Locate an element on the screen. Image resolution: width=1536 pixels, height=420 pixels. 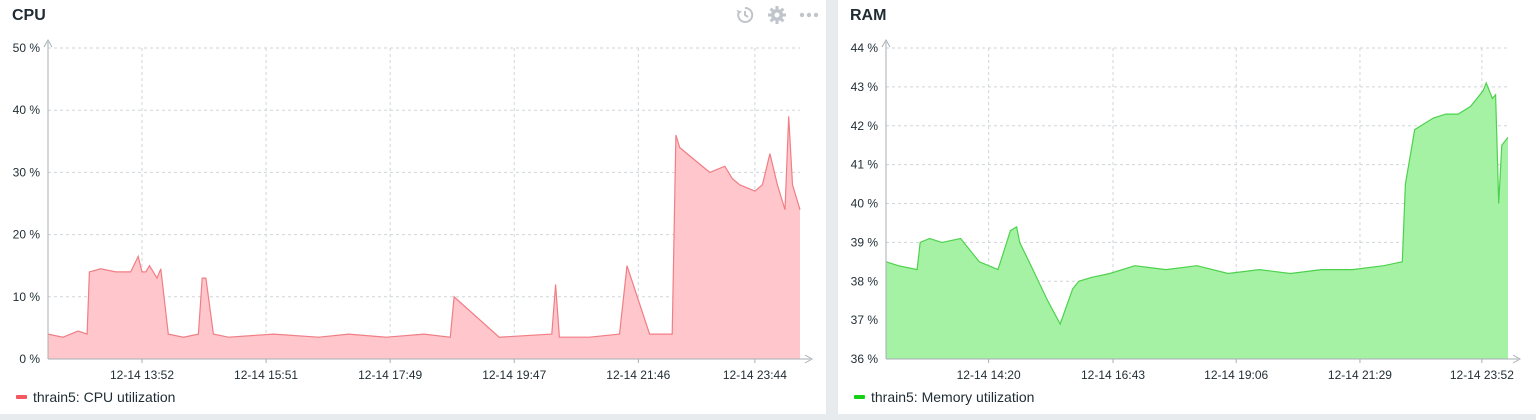
x-tick-label: 12-14 19:06 is located at coordinates (1236, 375).